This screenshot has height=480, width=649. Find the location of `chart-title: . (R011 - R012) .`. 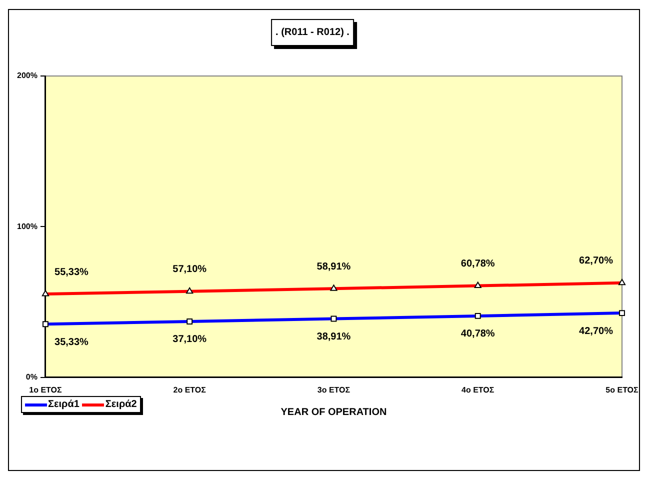

chart-title: . (R011 - R012) . is located at coordinates (312, 32).